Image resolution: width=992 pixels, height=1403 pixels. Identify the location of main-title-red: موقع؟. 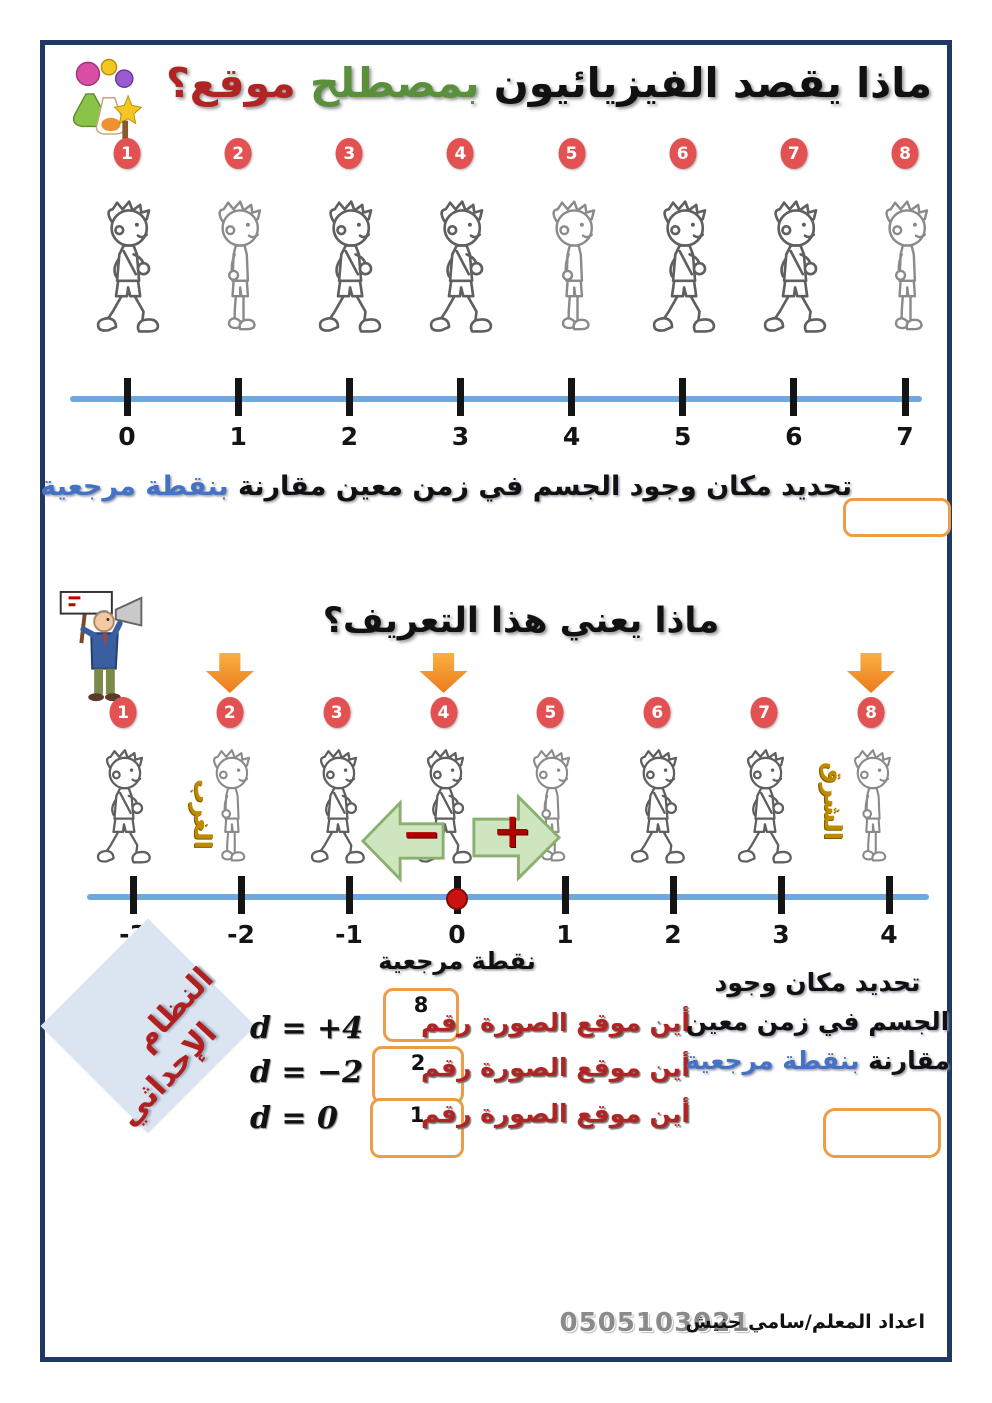
(230, 83).